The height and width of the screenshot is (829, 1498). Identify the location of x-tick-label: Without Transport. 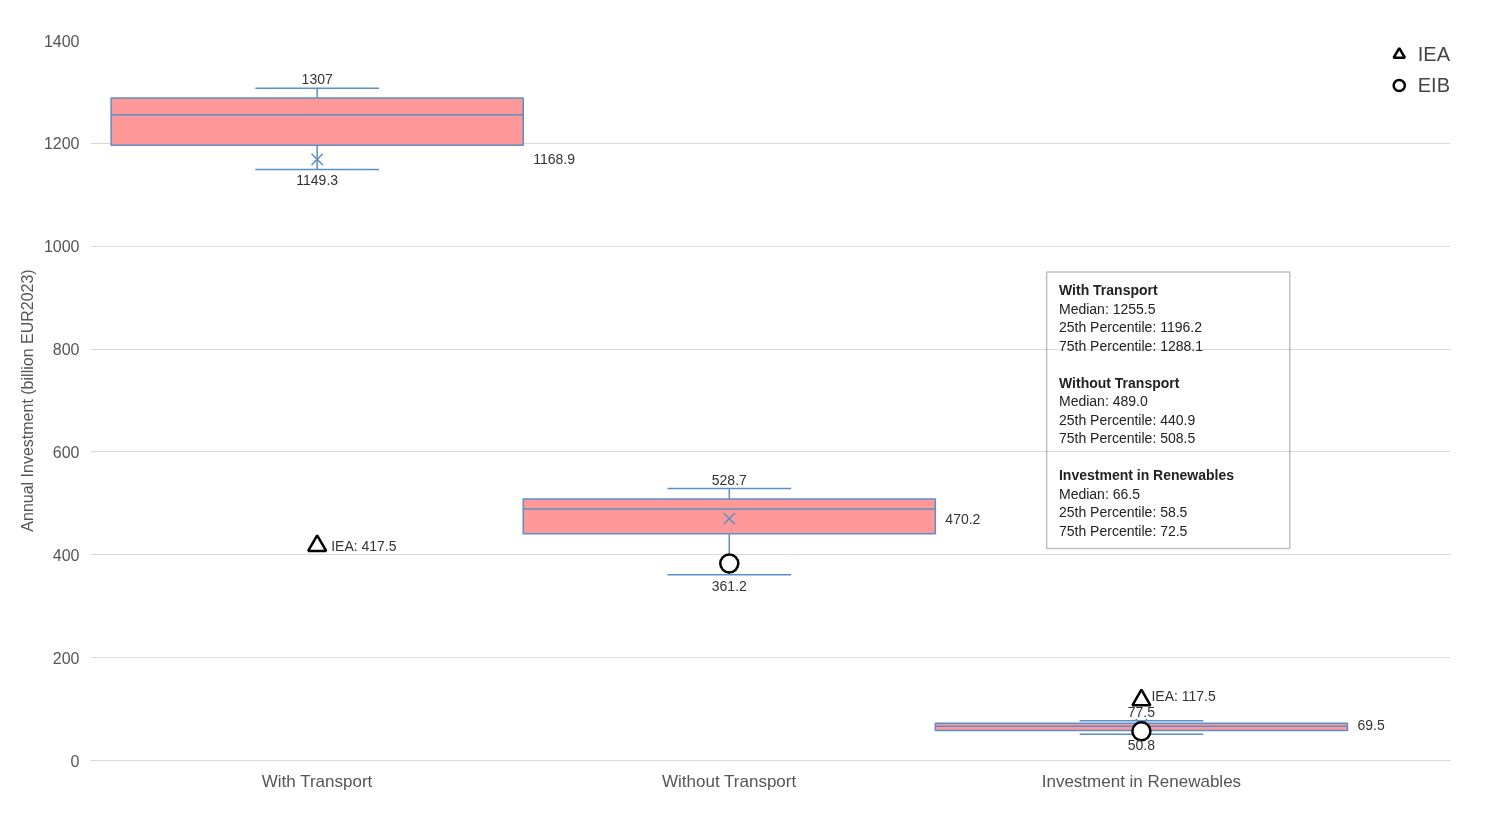
(729, 781).